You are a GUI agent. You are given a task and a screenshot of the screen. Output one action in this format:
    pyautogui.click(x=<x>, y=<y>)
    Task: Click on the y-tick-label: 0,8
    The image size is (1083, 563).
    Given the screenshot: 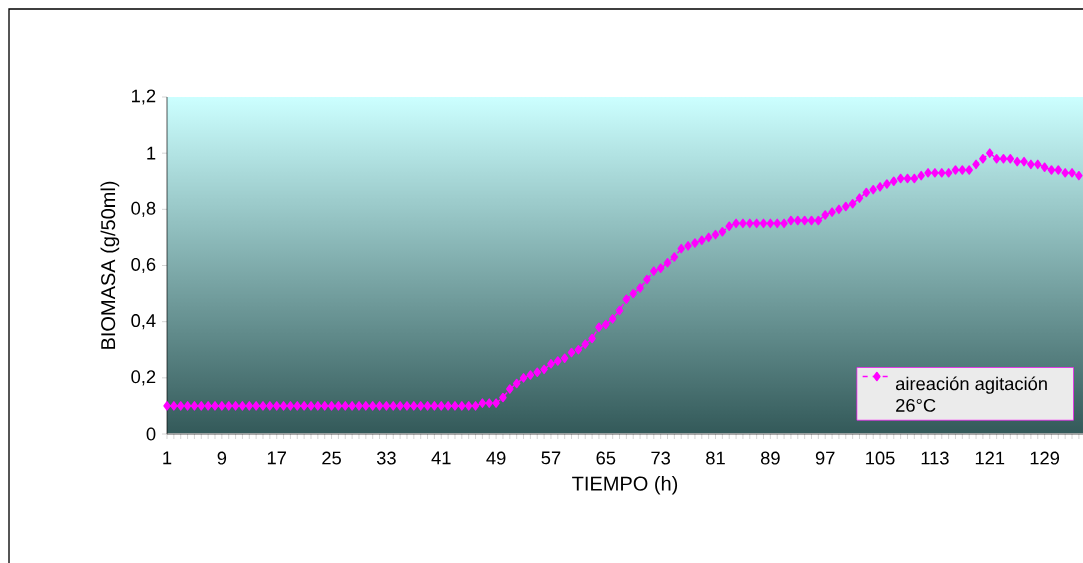 What is the action you would take?
    pyautogui.click(x=143, y=209)
    